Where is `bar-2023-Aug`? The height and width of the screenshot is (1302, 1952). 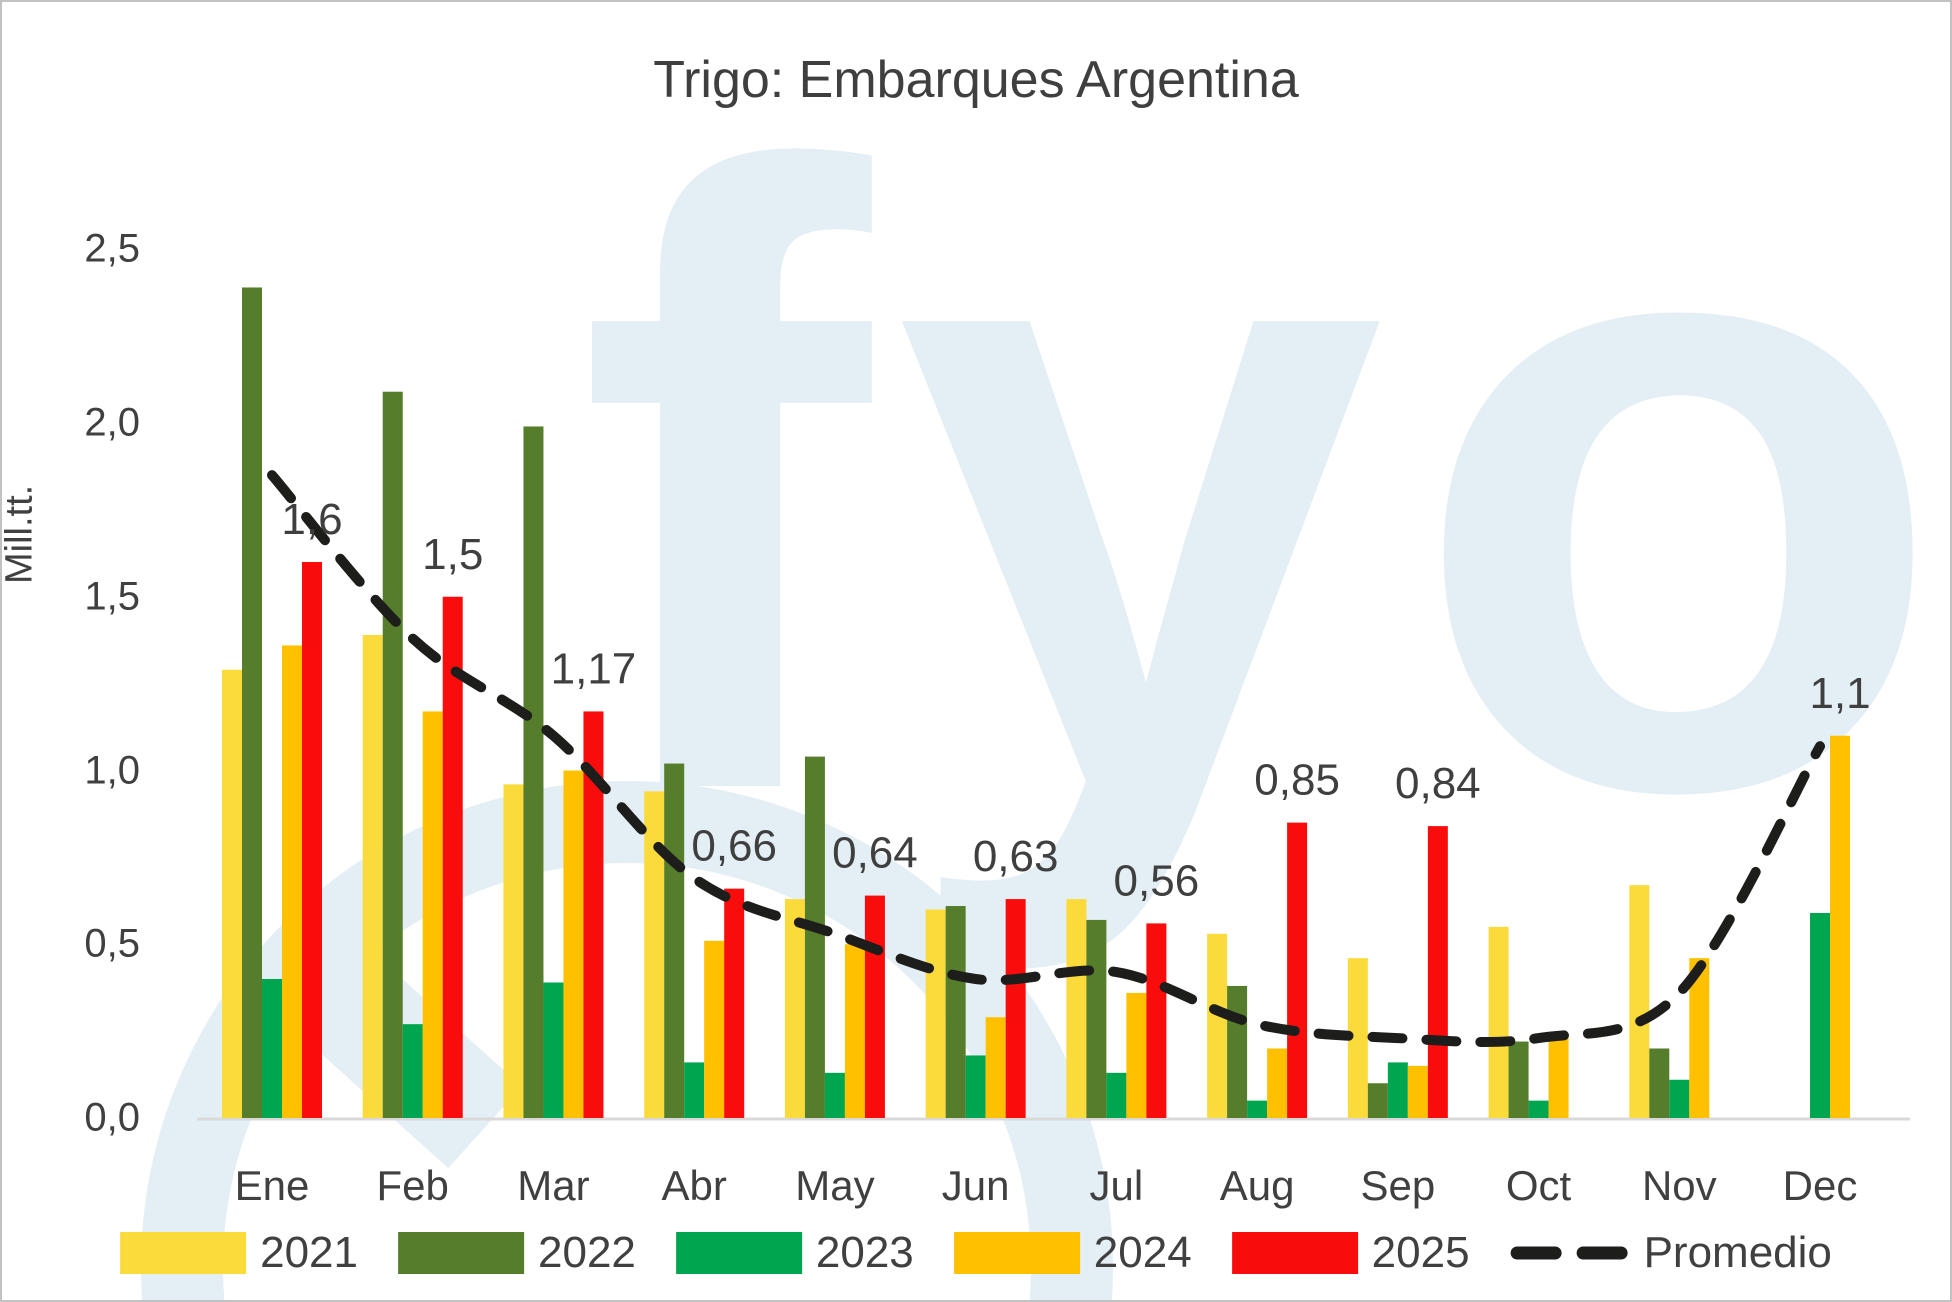 bar-2023-Aug is located at coordinates (1257, 1109).